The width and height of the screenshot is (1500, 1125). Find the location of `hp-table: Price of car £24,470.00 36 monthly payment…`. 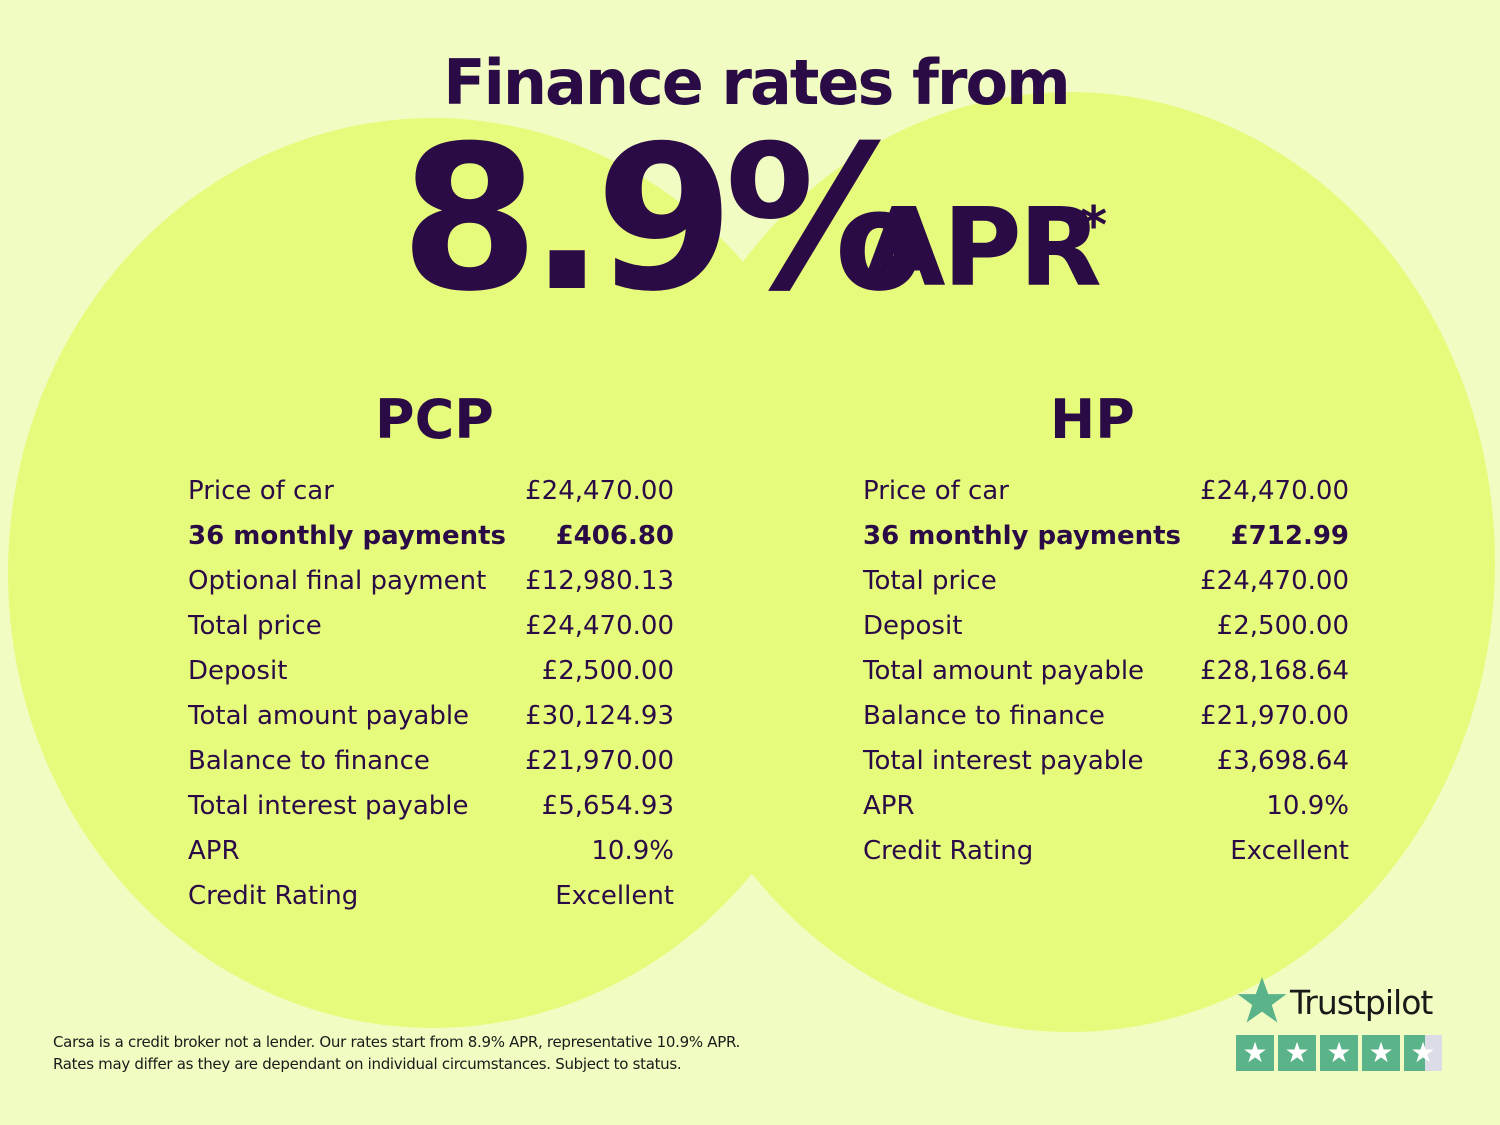

hp-table: Price of car £24,470.00 36 monthly payment… is located at coordinates (1106, 672).